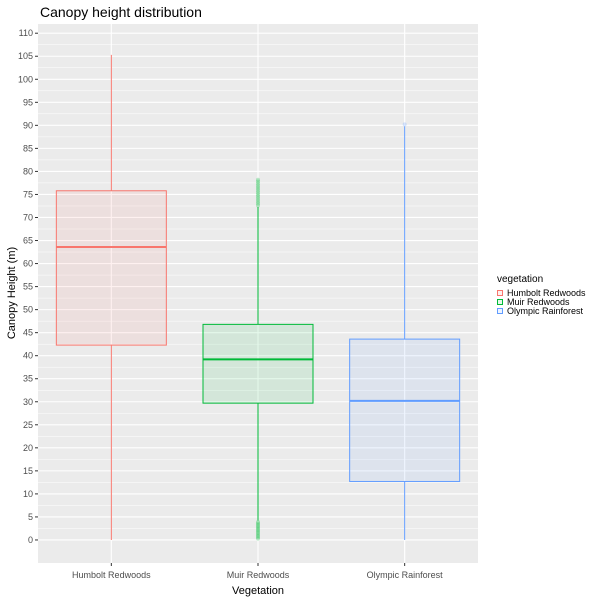  What do you see at coordinates (28, 194) in the screenshot?
I see `y-tick-label: 75` at bounding box center [28, 194].